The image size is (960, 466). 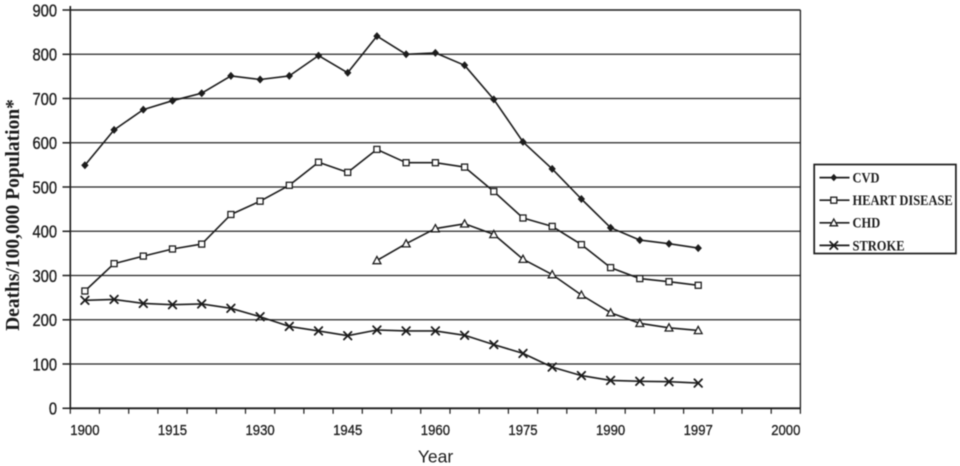 What do you see at coordinates (259, 429) in the screenshot?
I see `svg-text: 1930` at bounding box center [259, 429].